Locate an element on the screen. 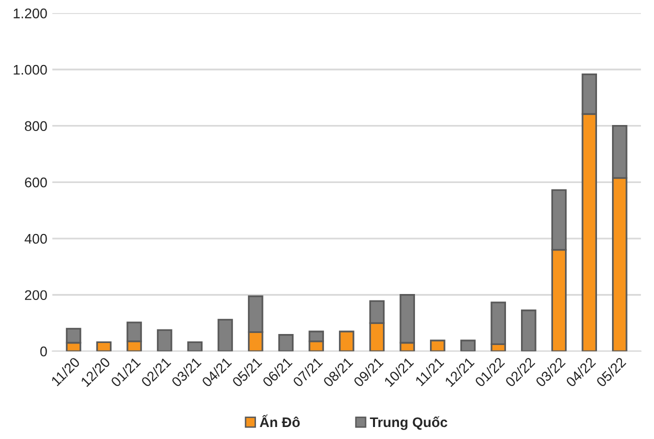 This screenshot has width=654, height=439. legend-label: Trung Quốc is located at coordinates (409, 423).